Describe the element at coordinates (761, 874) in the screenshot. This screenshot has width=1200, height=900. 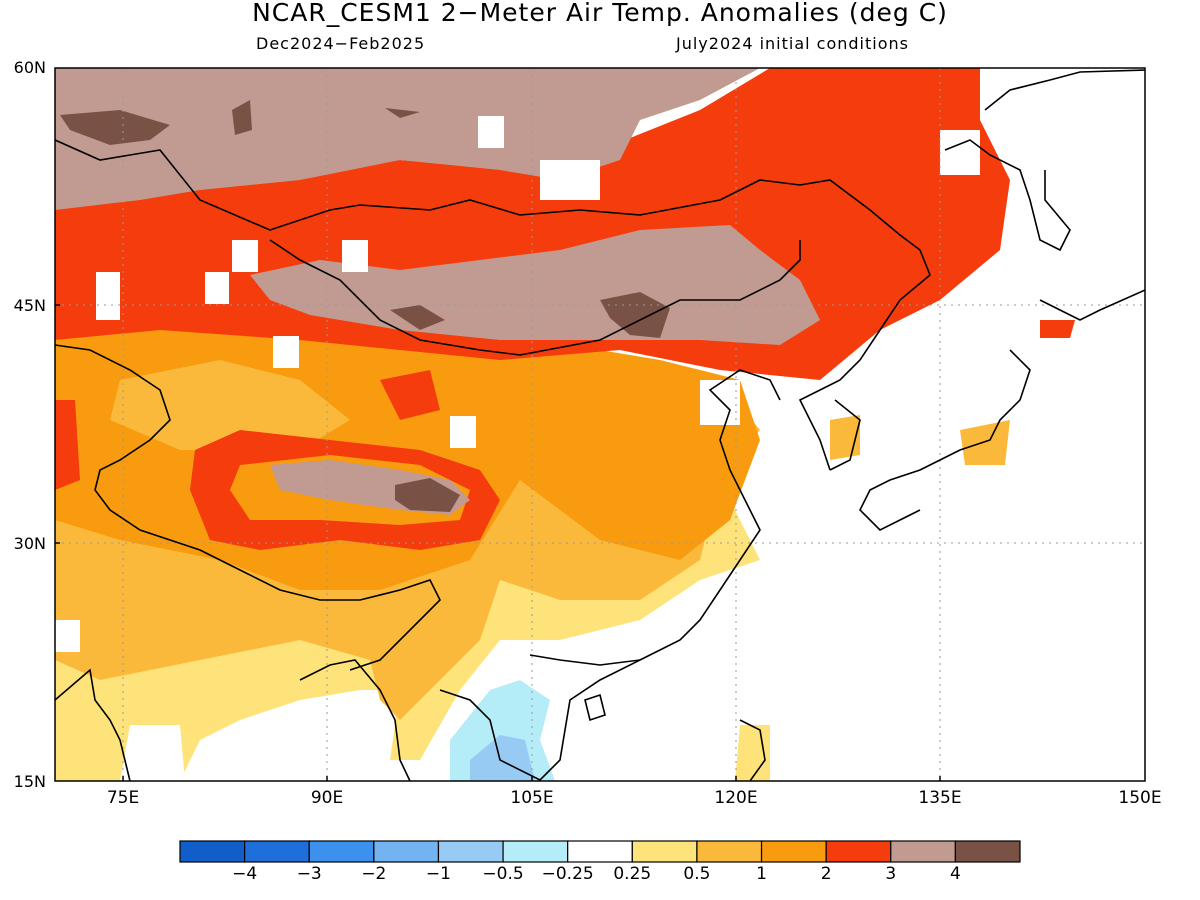
I see `colorbar-label: 1` at that location.